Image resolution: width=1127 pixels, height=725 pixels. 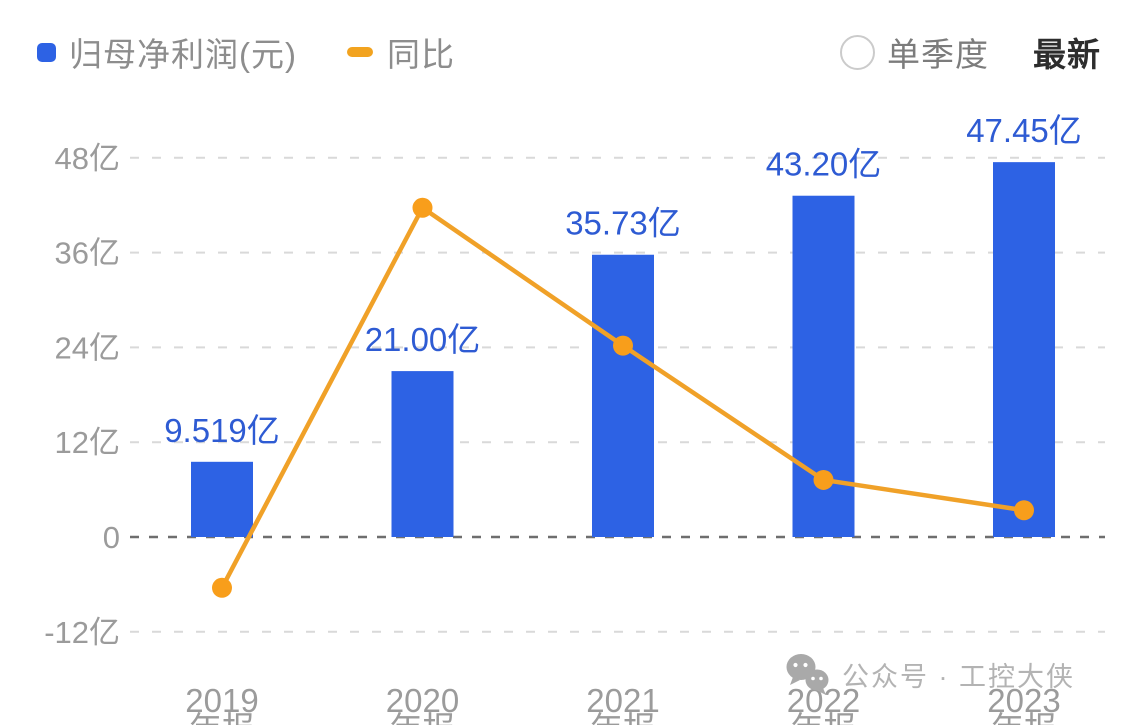 What do you see at coordinates (87, 253) in the screenshot?
I see `y-axis-label: 36亿` at bounding box center [87, 253].